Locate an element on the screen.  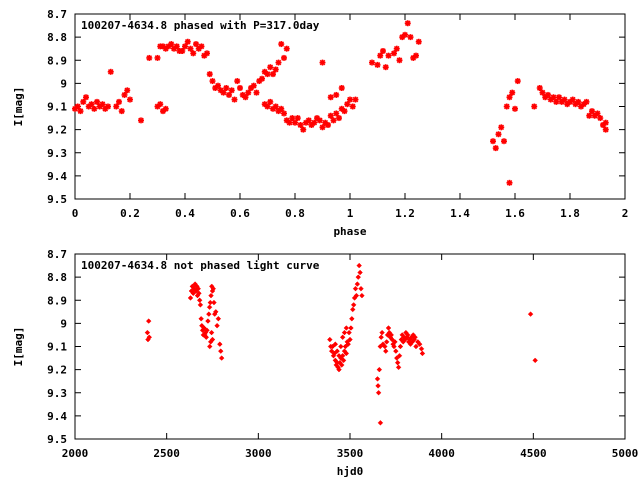
x-tick-label: 0.8 is located at coordinates (295, 213).